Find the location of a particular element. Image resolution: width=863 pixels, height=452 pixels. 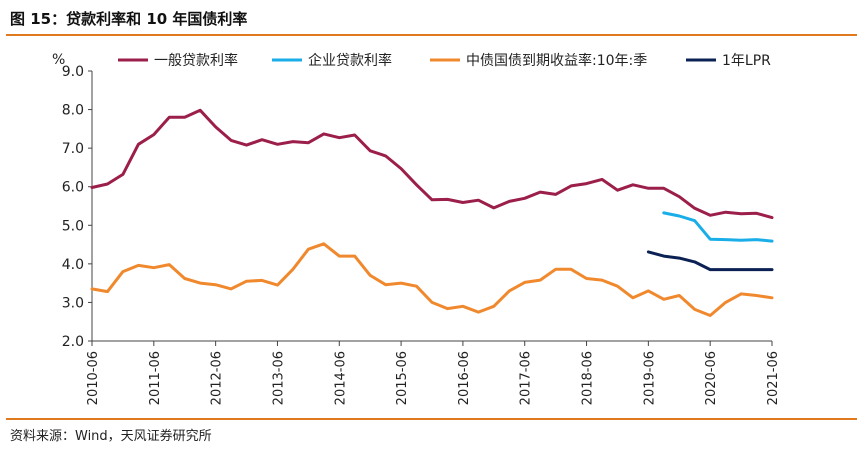

x-tick-label: 2018-06 is located at coordinates (588, 378).